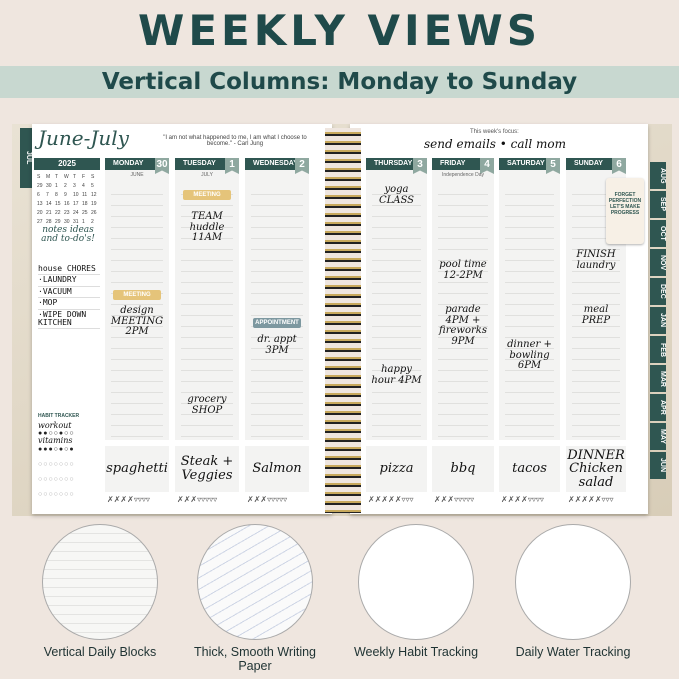  Describe the element at coordinates (658, 291) in the screenshot. I see `month-tab: DEC` at that location.